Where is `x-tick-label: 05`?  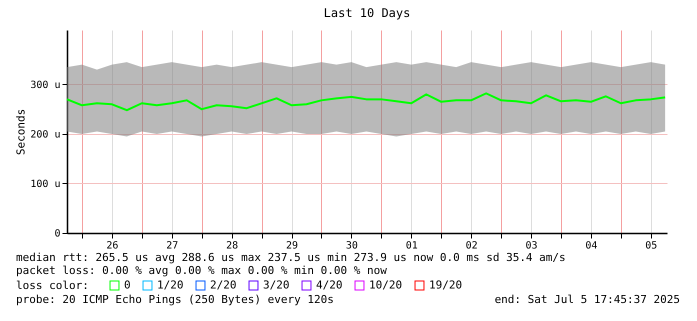 x-tick-label: 05 is located at coordinates (651, 246).